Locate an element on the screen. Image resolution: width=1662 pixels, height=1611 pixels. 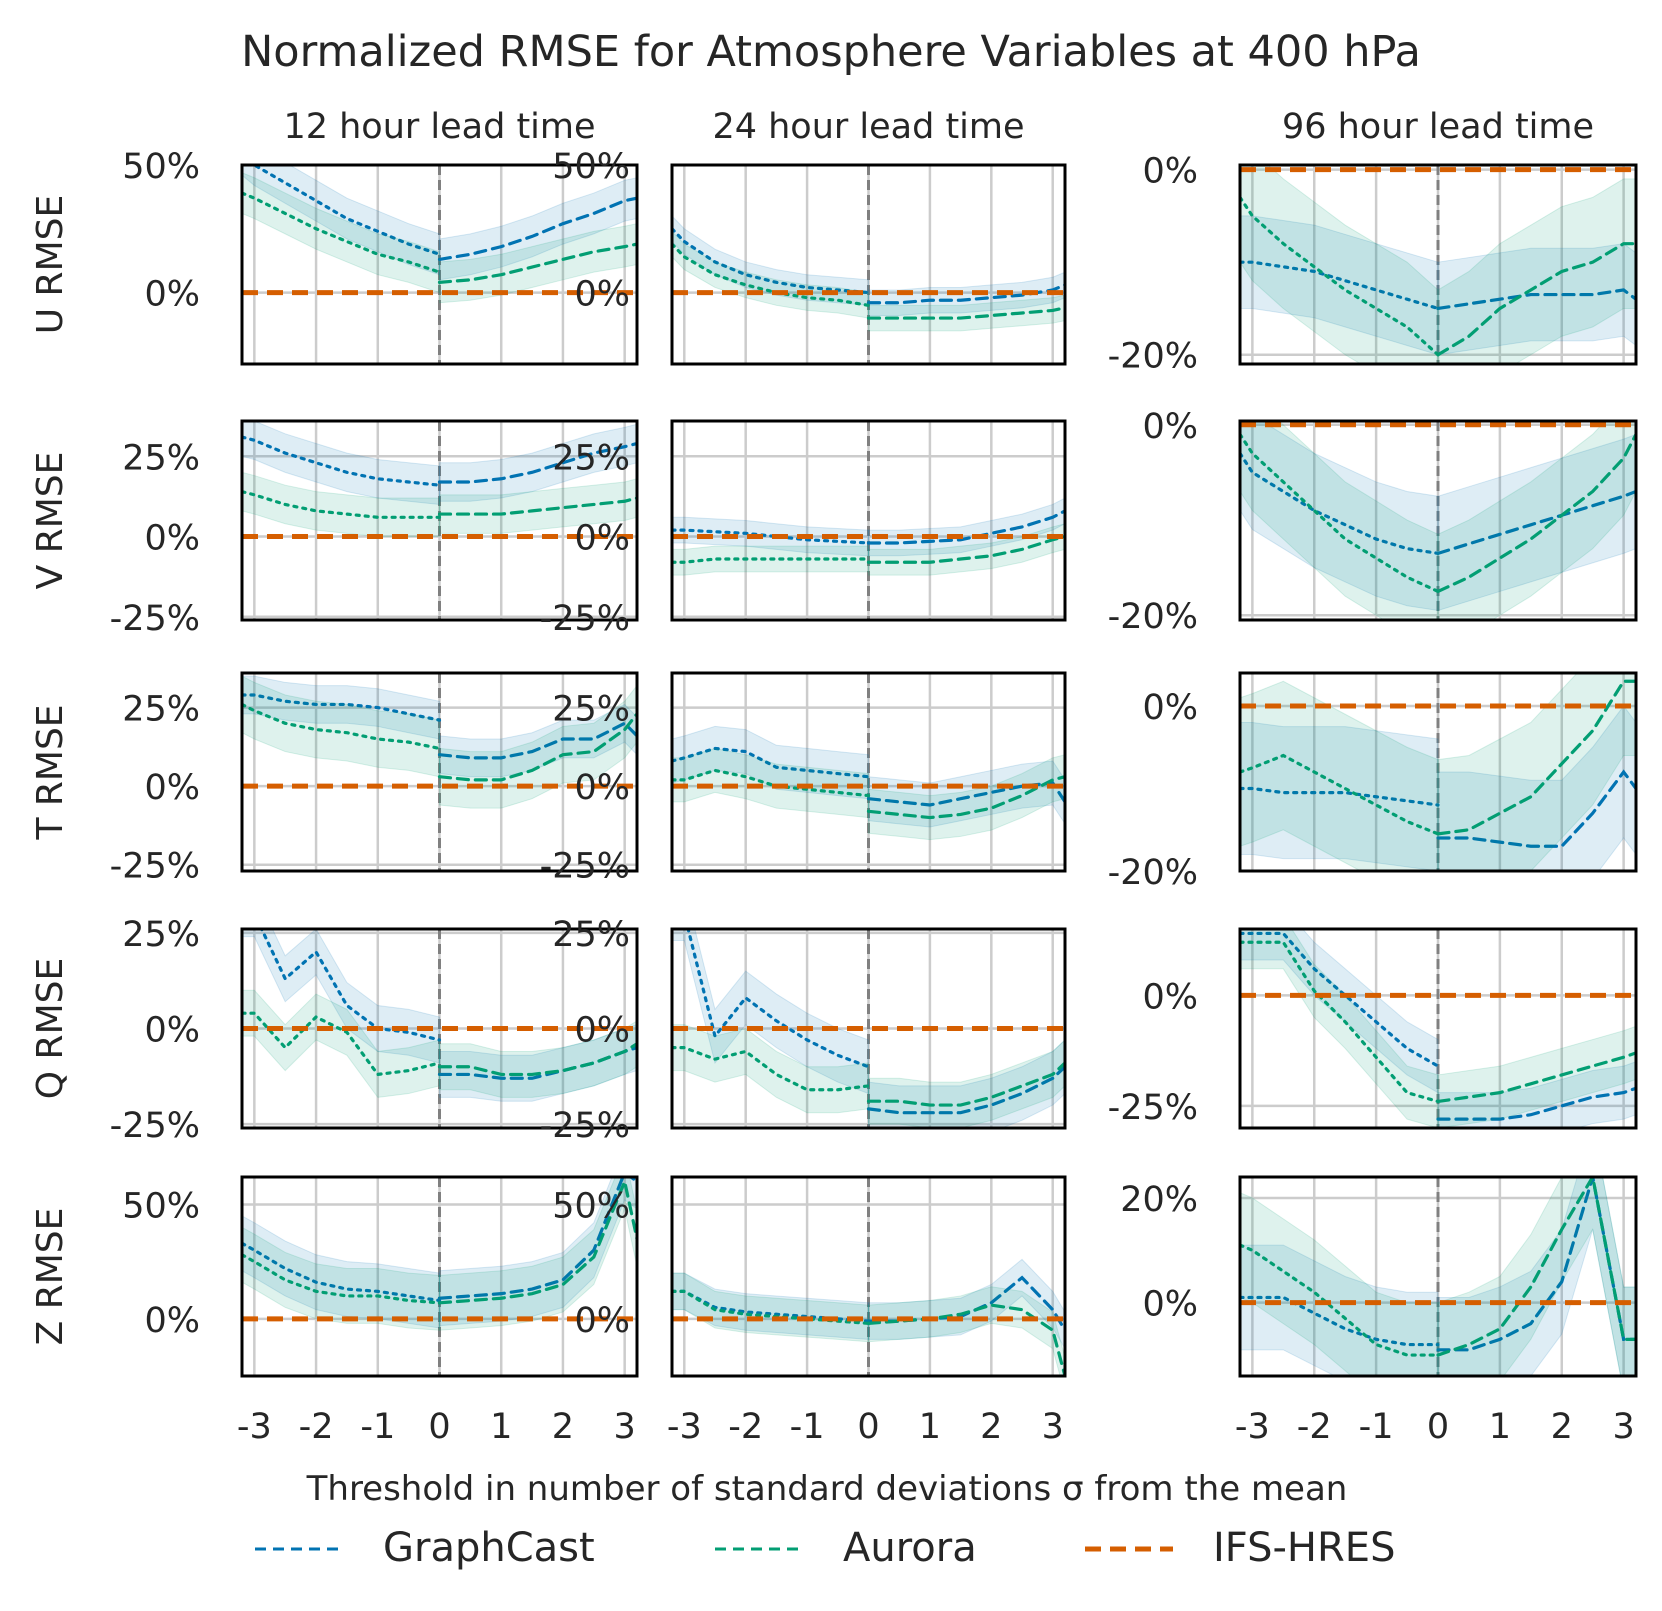
x-tick-label: -2 is located at coordinates (745, 1427).